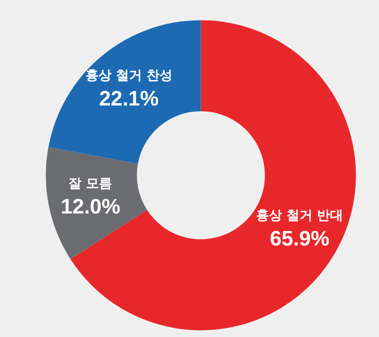 This screenshot has width=379, height=337. What do you see at coordinates (90, 207) in the screenshot?
I see `data-label: 12.0%` at bounding box center [90, 207].